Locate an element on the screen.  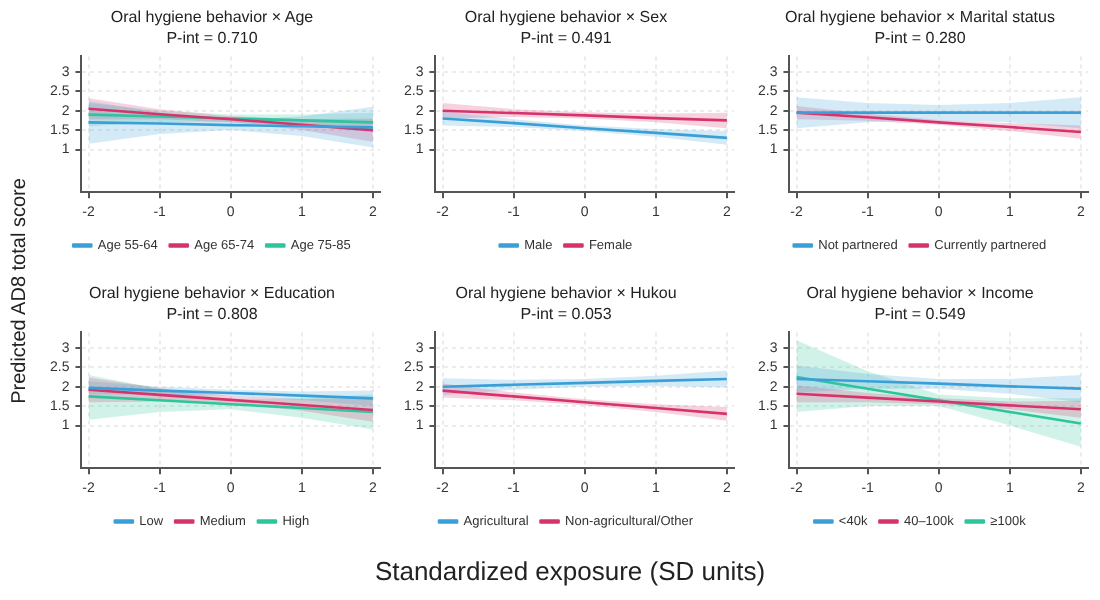
chart-subtitle: P-int = 0.710 is located at coordinates (212, 38).